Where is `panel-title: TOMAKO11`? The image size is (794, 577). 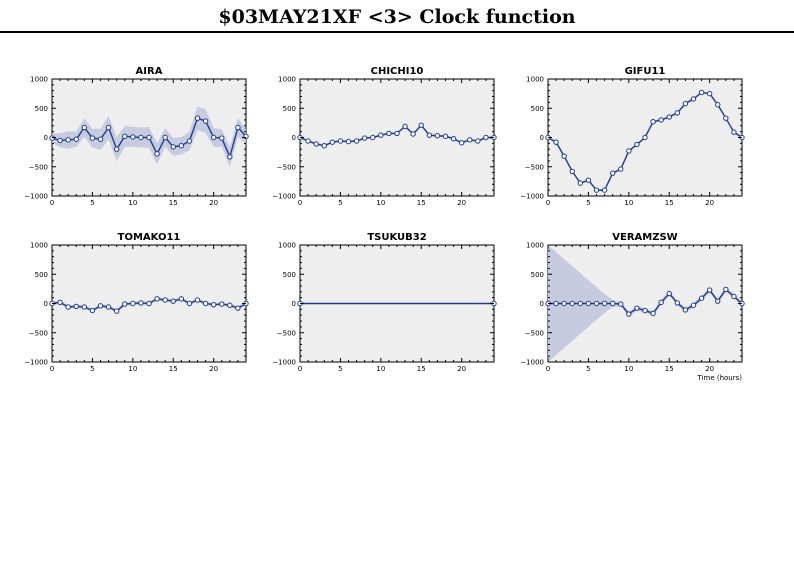
panel-title: TOMAKO11 is located at coordinates (149, 237).